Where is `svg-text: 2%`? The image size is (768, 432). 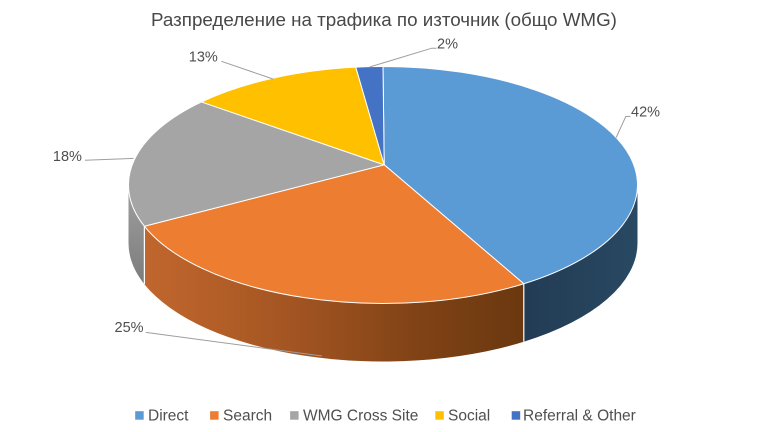 svg-text: 2% is located at coordinates (447, 44).